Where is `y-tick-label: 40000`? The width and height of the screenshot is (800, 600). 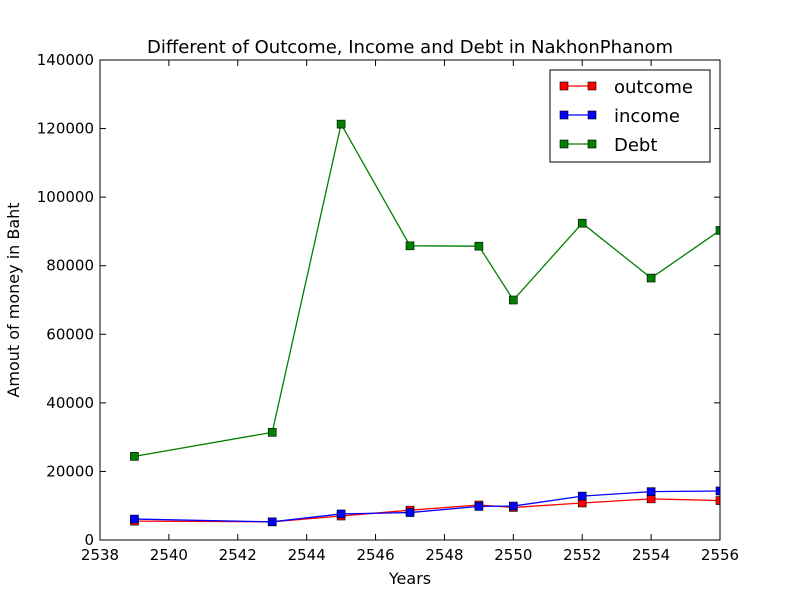 y-tick-label: 40000 is located at coordinates (70, 403).